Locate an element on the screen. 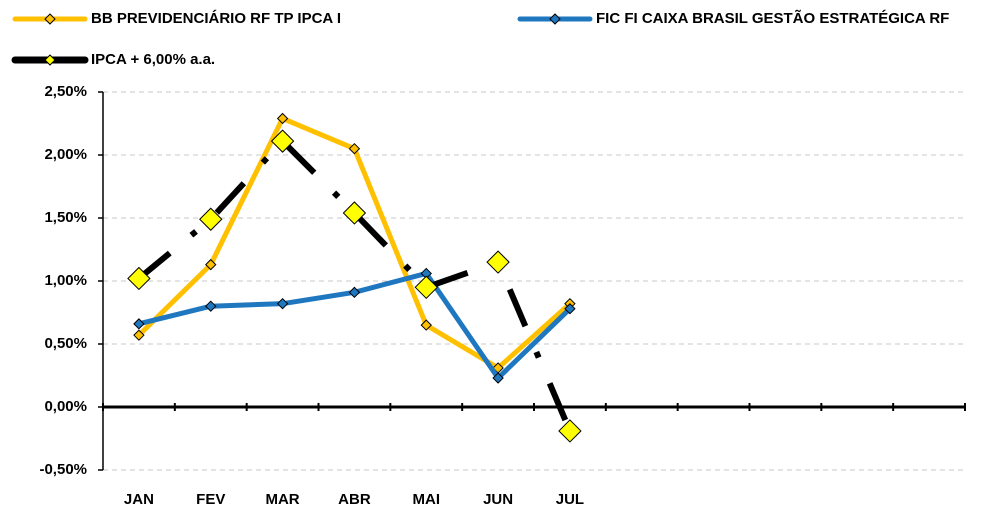 This screenshot has width=991, height=515. x-tick-label: ABR is located at coordinates (354, 499).